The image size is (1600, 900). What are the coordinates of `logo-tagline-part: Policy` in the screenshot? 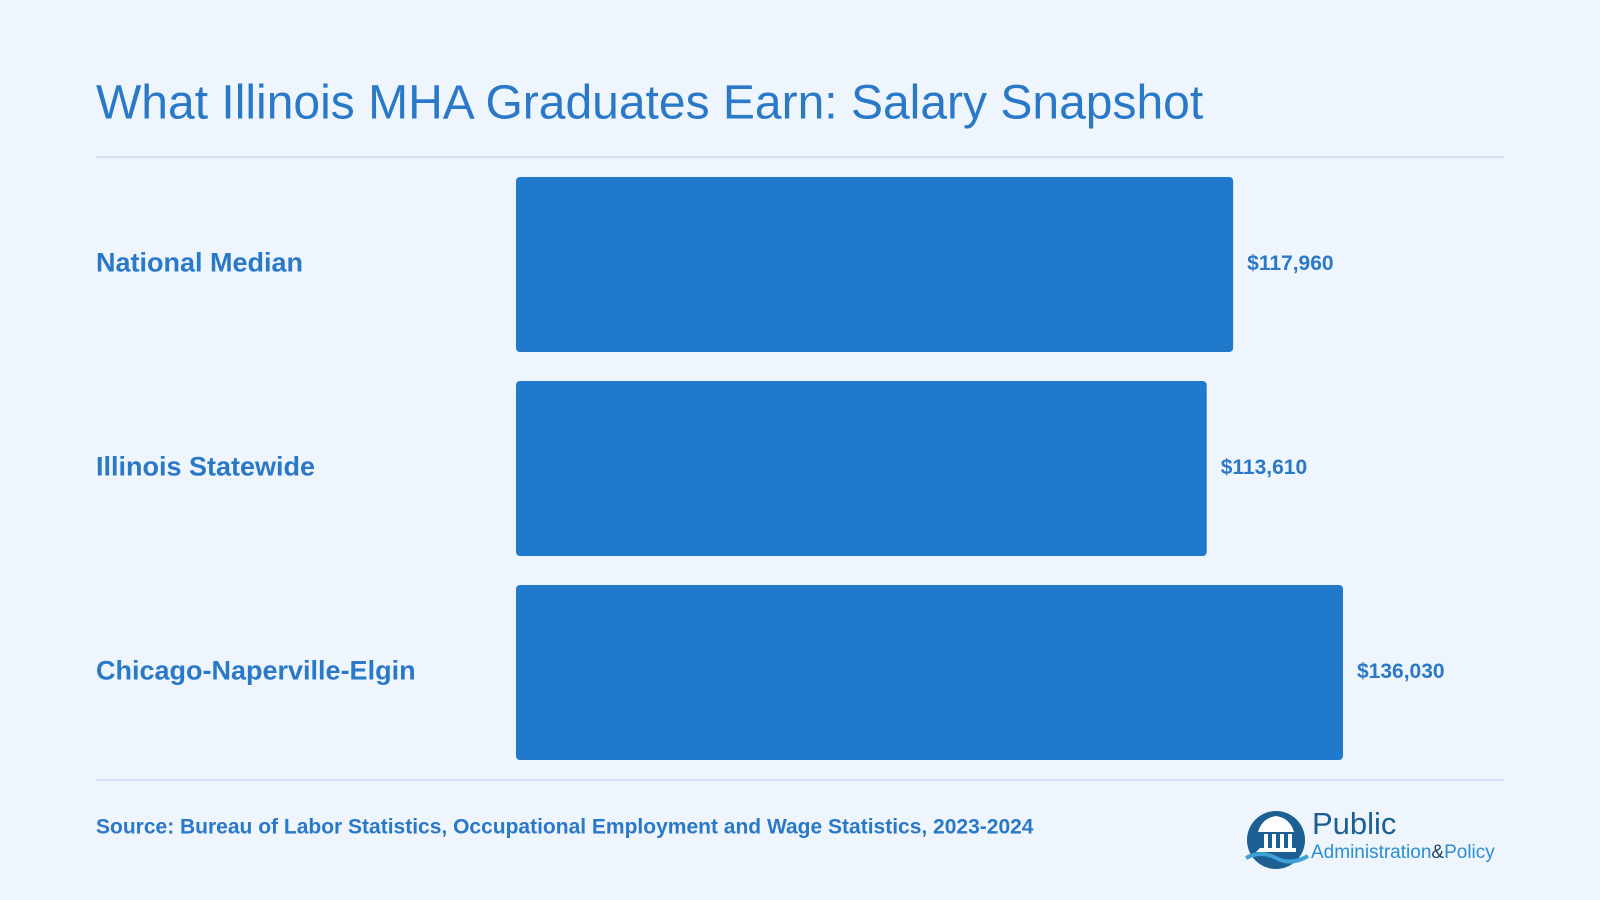 It's located at (1469, 852).